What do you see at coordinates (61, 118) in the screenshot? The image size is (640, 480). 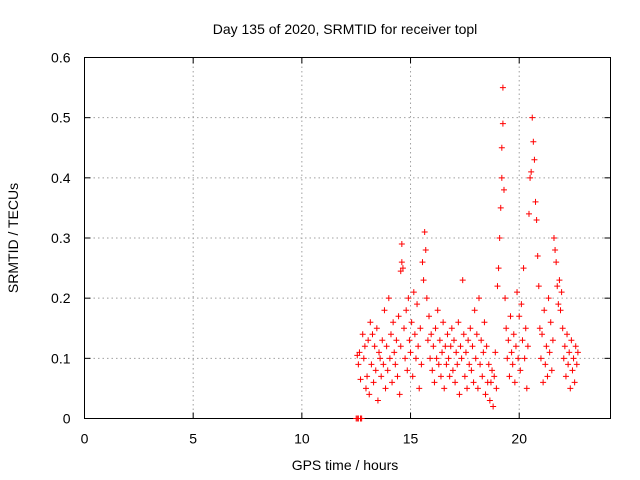 I see `y-tick-label: 0.5` at bounding box center [61, 118].